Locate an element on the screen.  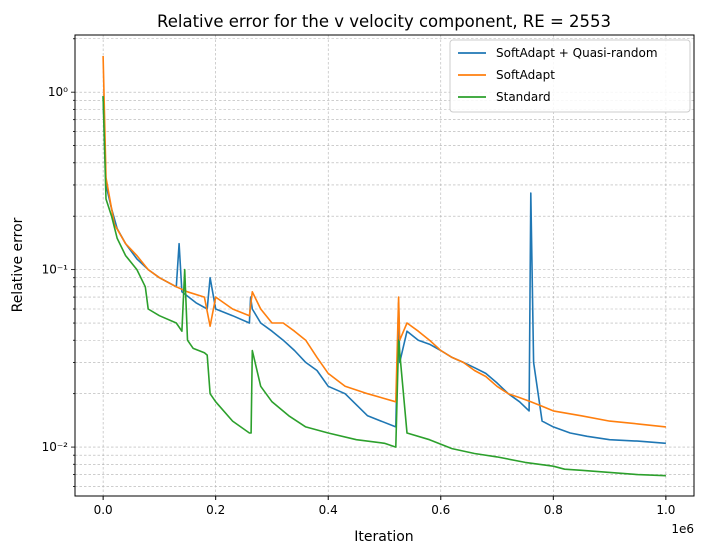
x-axis-label: Iteration is located at coordinates (383, 537).